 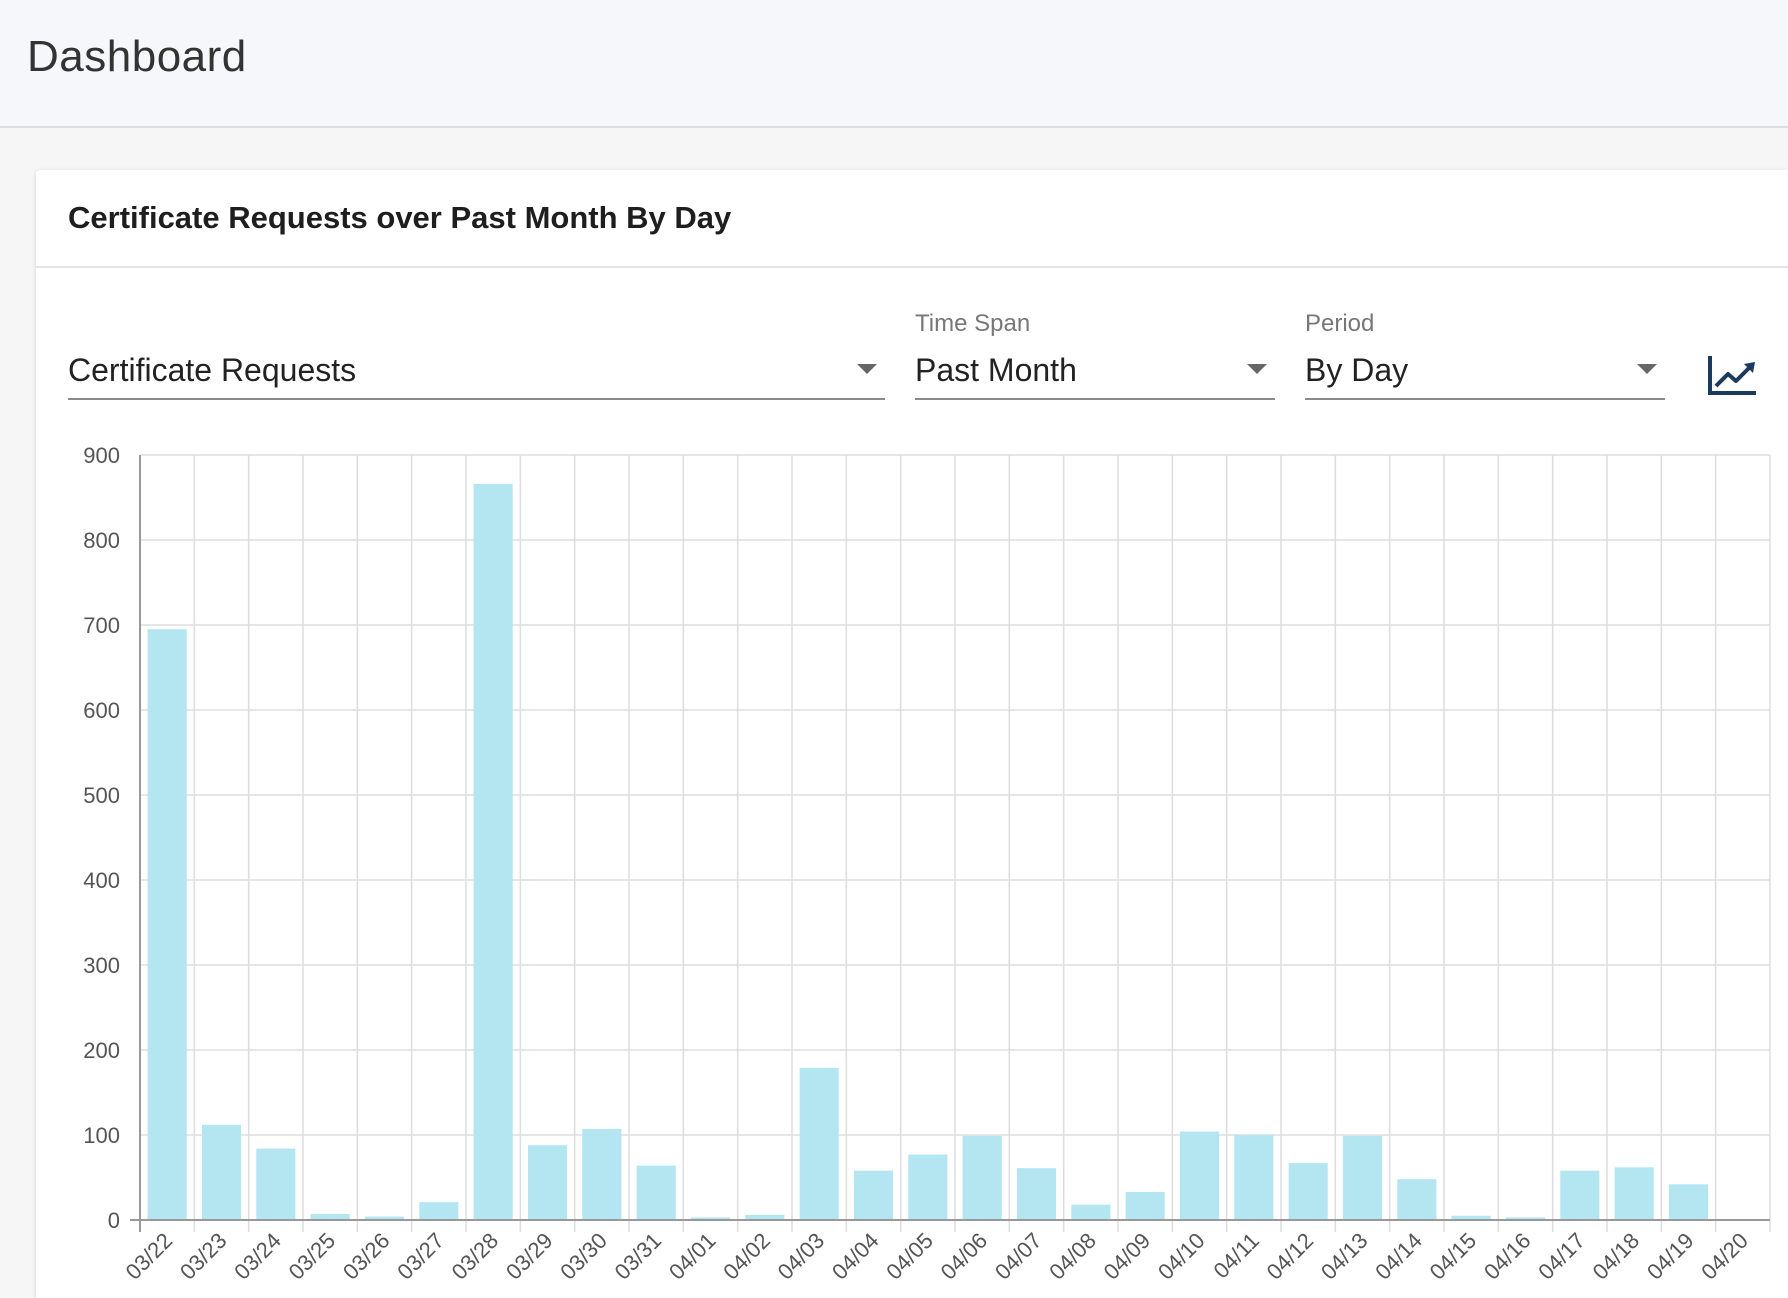 I want to click on time-span-label: Time Span, so click(x=973, y=323).